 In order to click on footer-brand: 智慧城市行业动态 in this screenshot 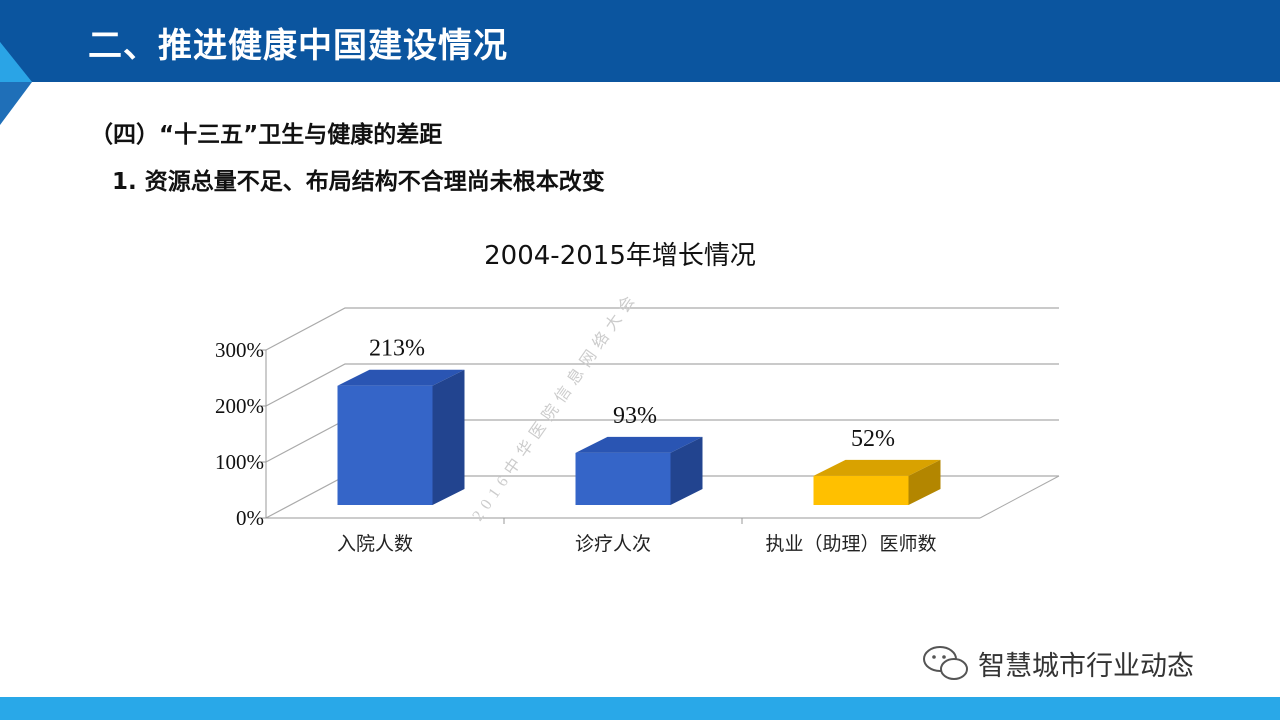, I will do `click(1057, 663)`.